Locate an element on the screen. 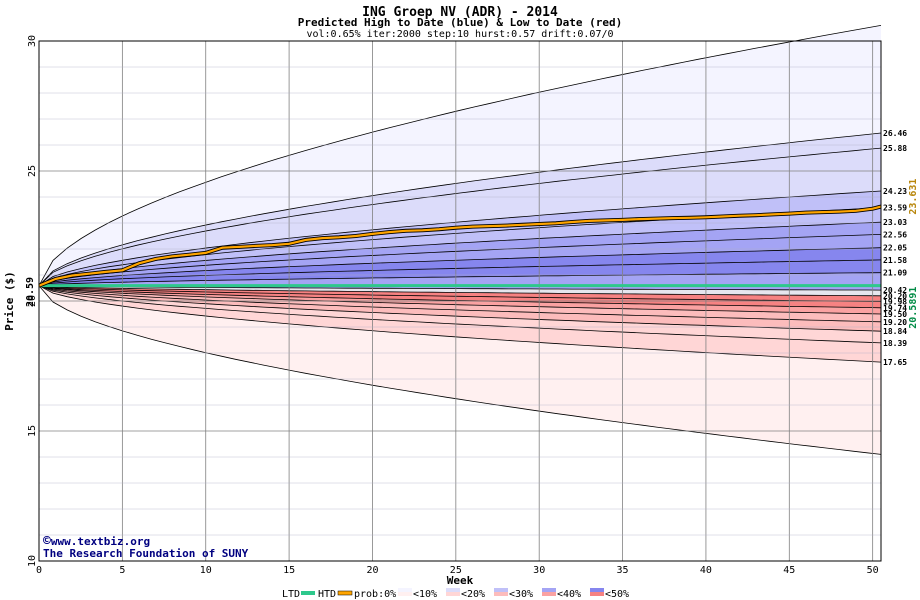  band-end-label: 24.23 is located at coordinates (895, 191).